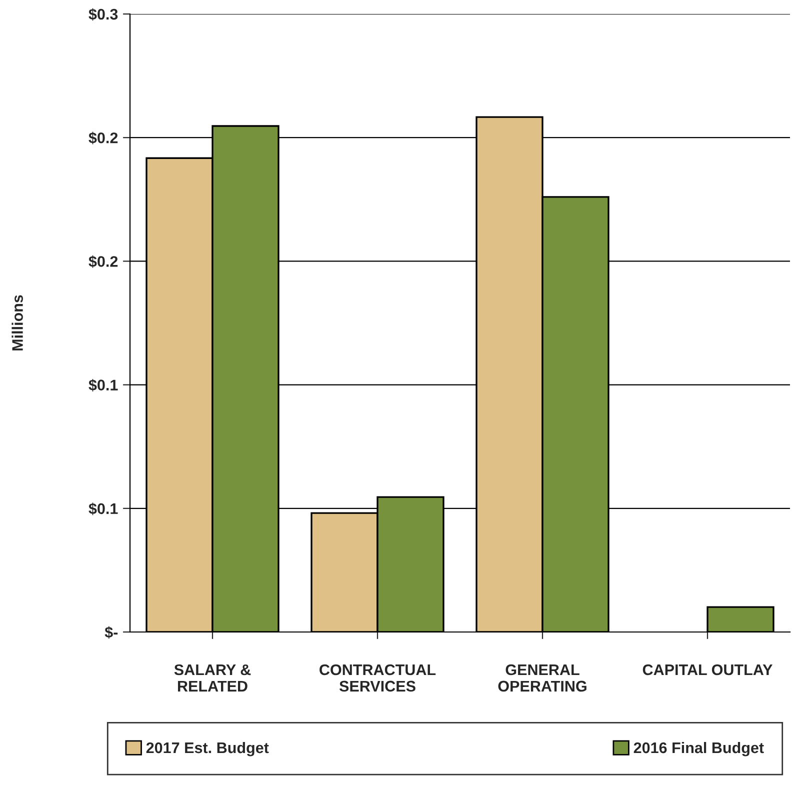 The width and height of the screenshot is (803, 789). Describe the element at coordinates (378, 678) in the screenshot. I see `x-tick-label: CONTRACTUAL SERVICES` at that location.